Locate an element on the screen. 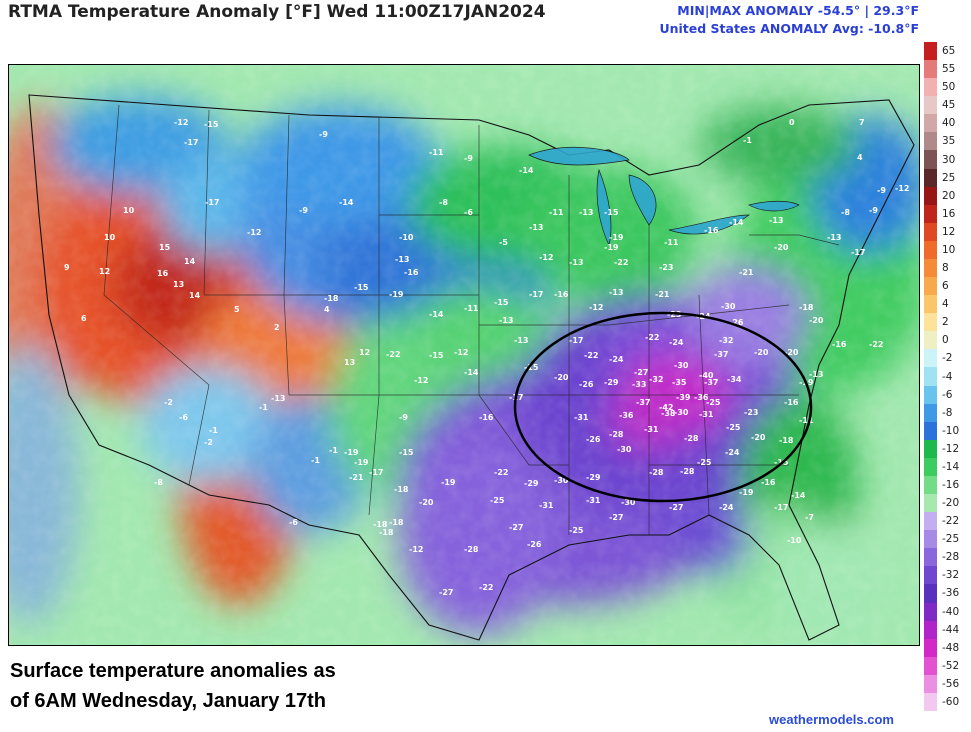  anomaly-value-label: 9 is located at coordinates (67, 267).